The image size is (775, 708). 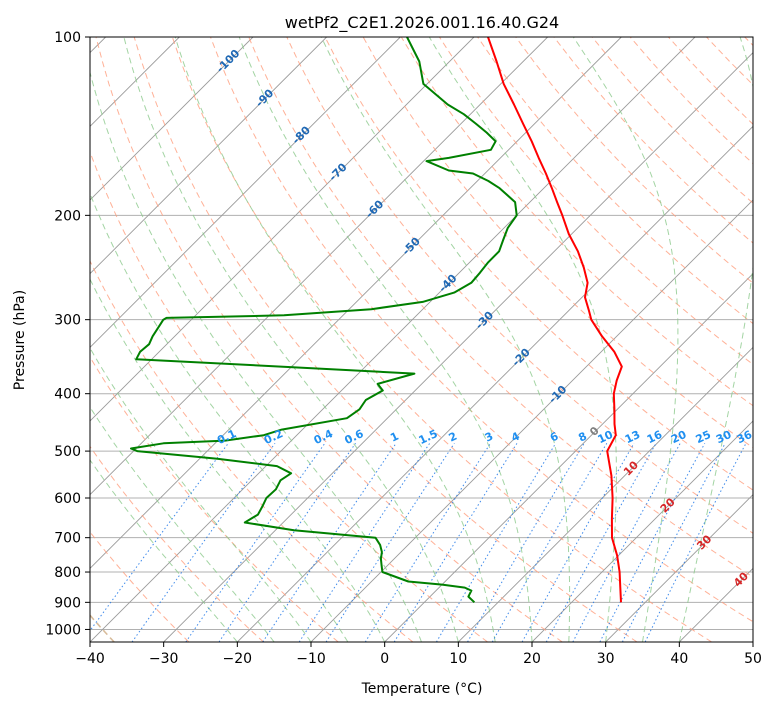 What do you see at coordinates (484, 319) in the screenshot?
I see `isotherm-label: -30` at bounding box center [484, 319].